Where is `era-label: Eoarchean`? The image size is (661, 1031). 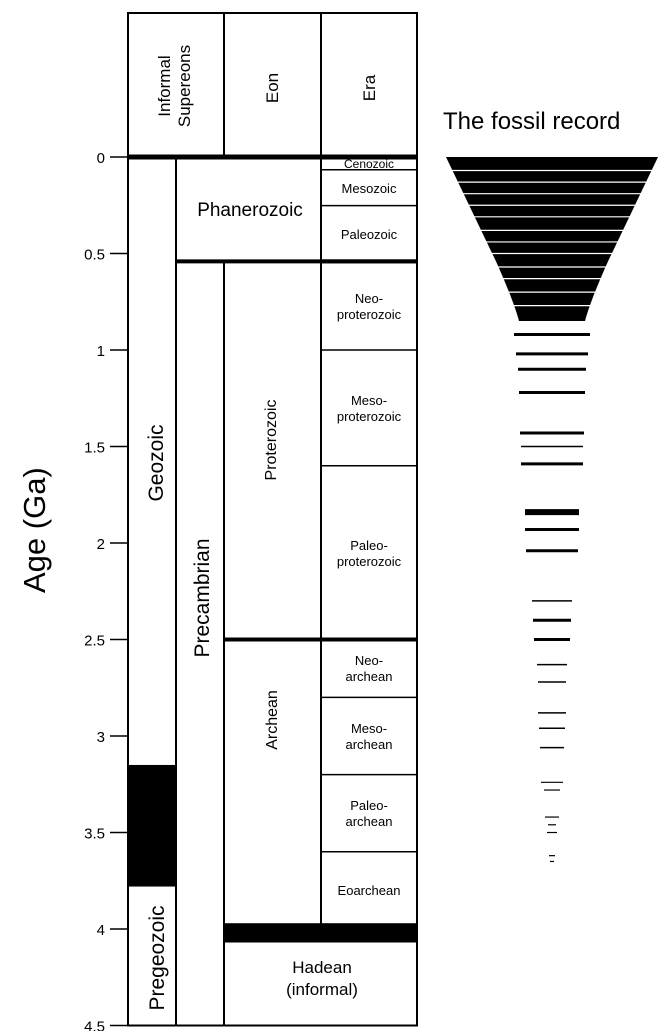 era-label: Eoarchean is located at coordinates (369, 891).